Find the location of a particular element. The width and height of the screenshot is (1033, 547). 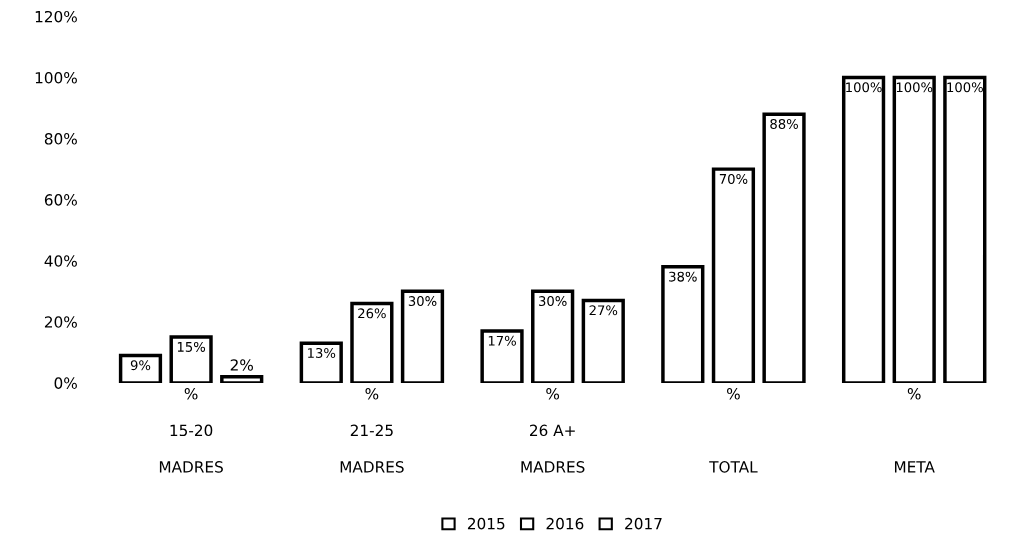

y-tick-label: 0% is located at coordinates (65, 383).